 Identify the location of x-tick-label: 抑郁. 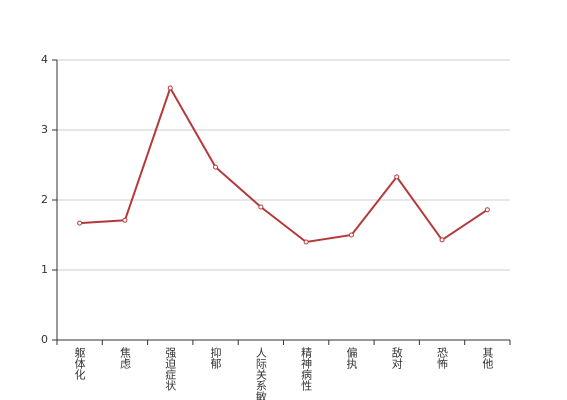
(215, 357).